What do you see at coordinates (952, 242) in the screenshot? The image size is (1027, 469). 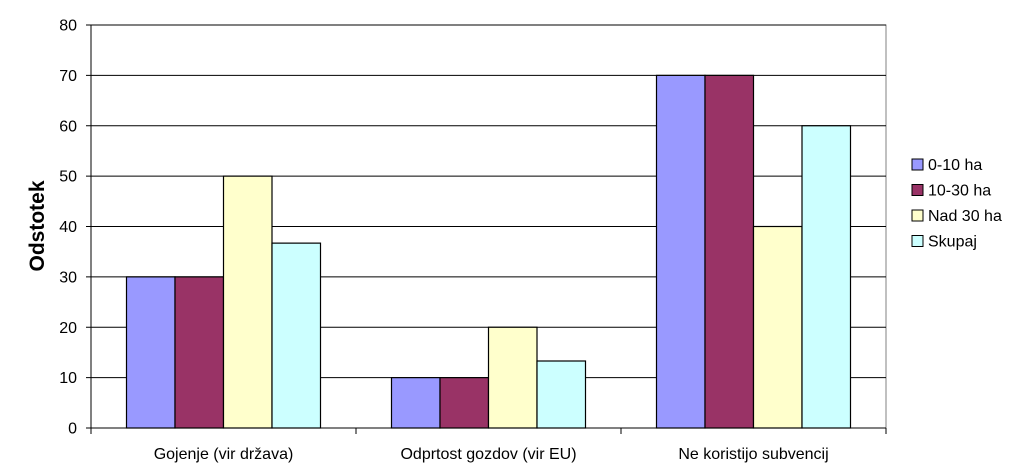 I see `legend-label: Skupaj` at bounding box center [952, 242].